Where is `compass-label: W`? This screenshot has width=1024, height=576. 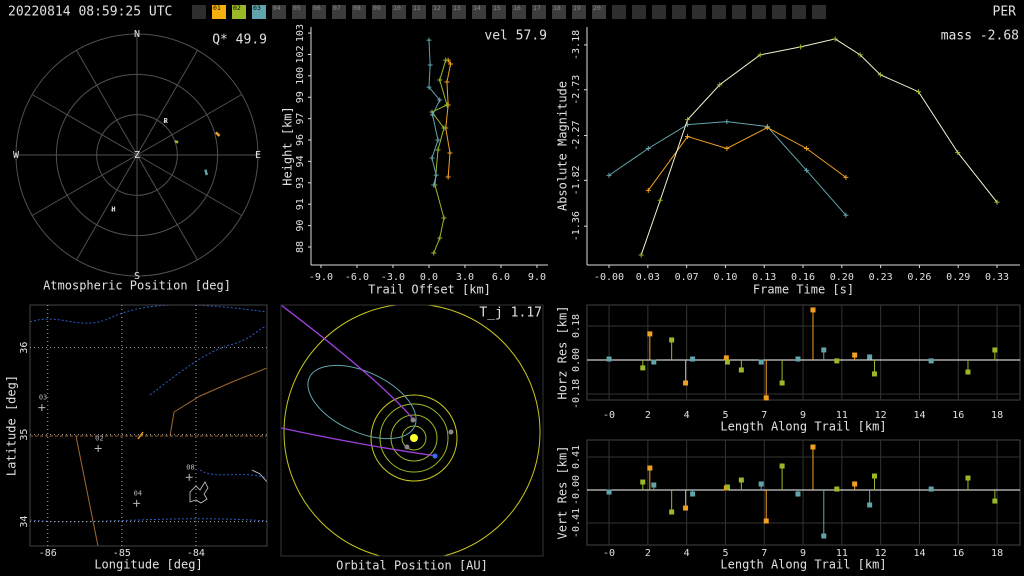
compass-label: W is located at coordinates (16, 155).